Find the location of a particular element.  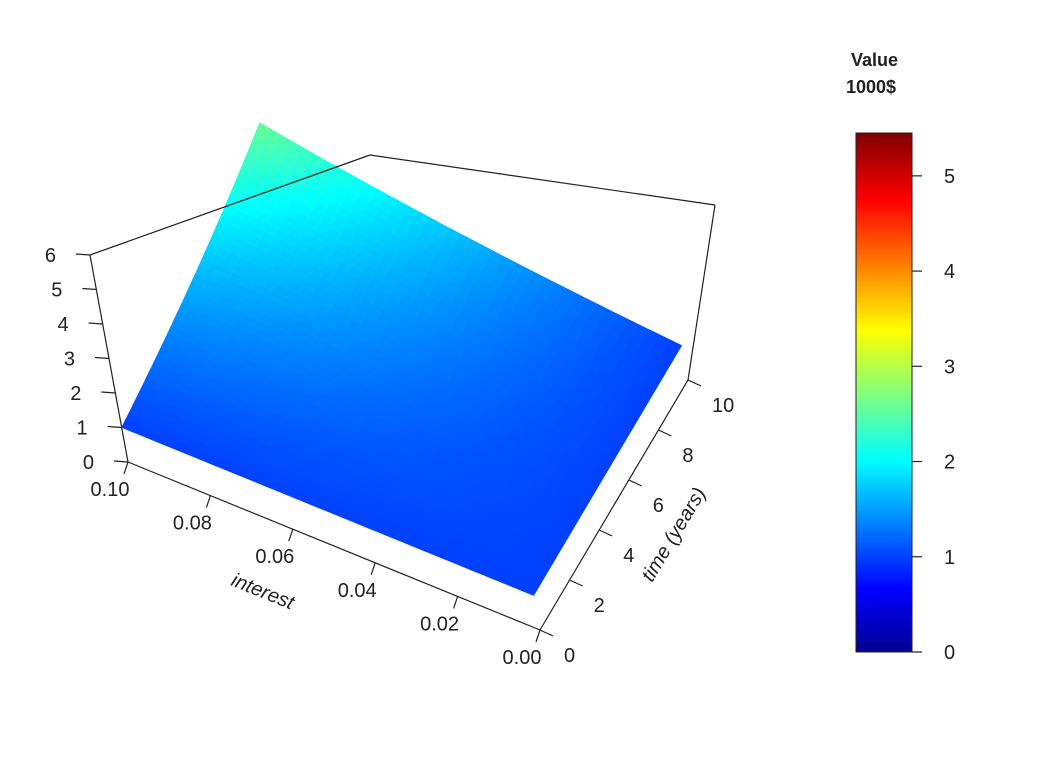

box-edge-right-bottom is located at coordinates (614, 505).